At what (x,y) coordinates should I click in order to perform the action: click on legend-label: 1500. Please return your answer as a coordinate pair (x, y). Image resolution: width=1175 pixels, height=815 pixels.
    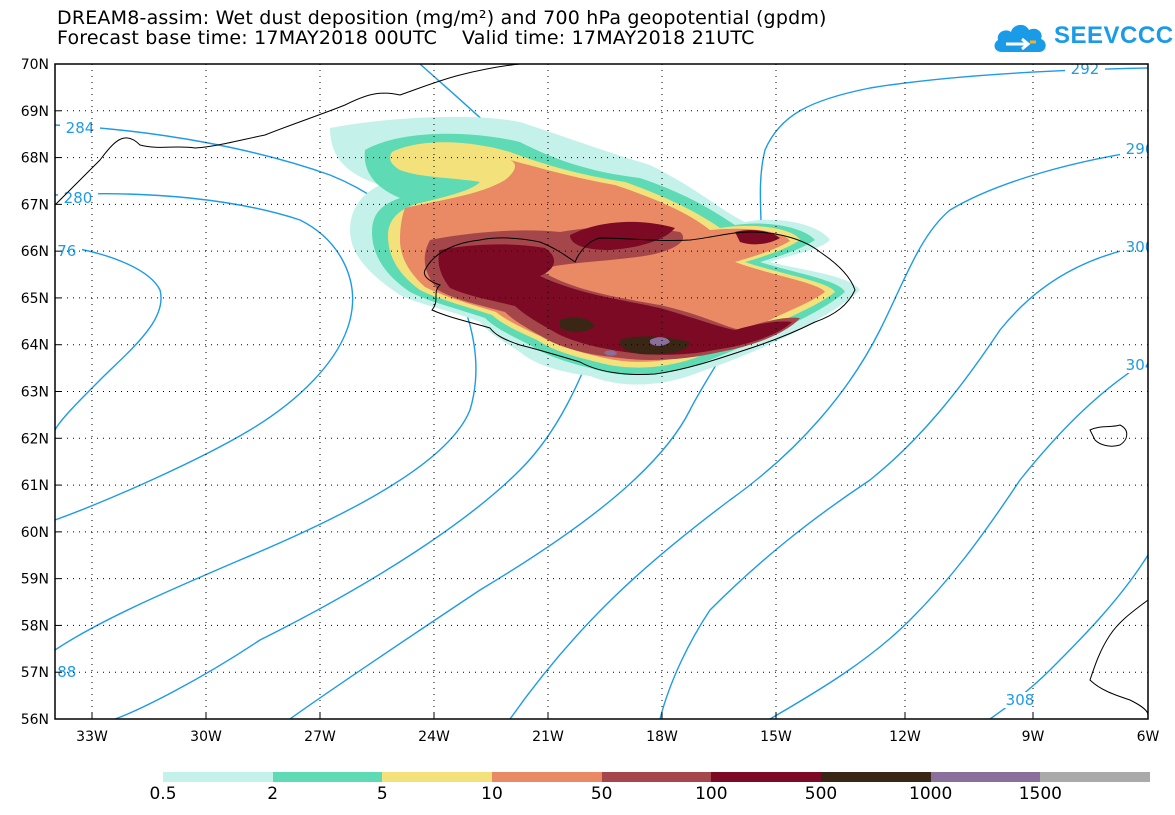
    Looking at the image, I should click on (1040, 794).